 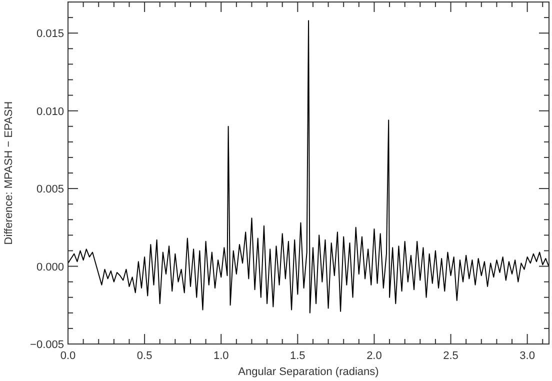 I want to click on y-tick-label: 0.015, so click(x=50, y=34).